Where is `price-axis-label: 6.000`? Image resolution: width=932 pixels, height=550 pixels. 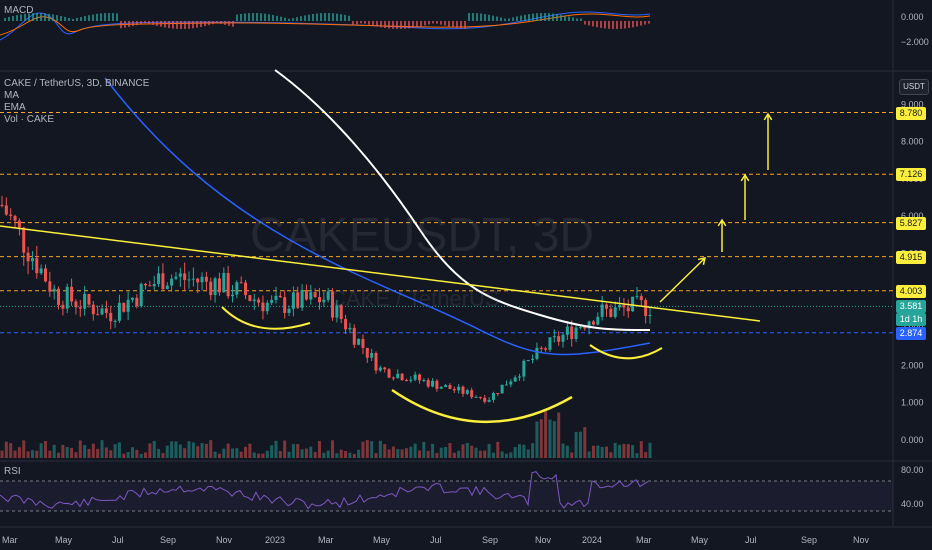
price-axis-label: 6.000 is located at coordinates (912, 216).